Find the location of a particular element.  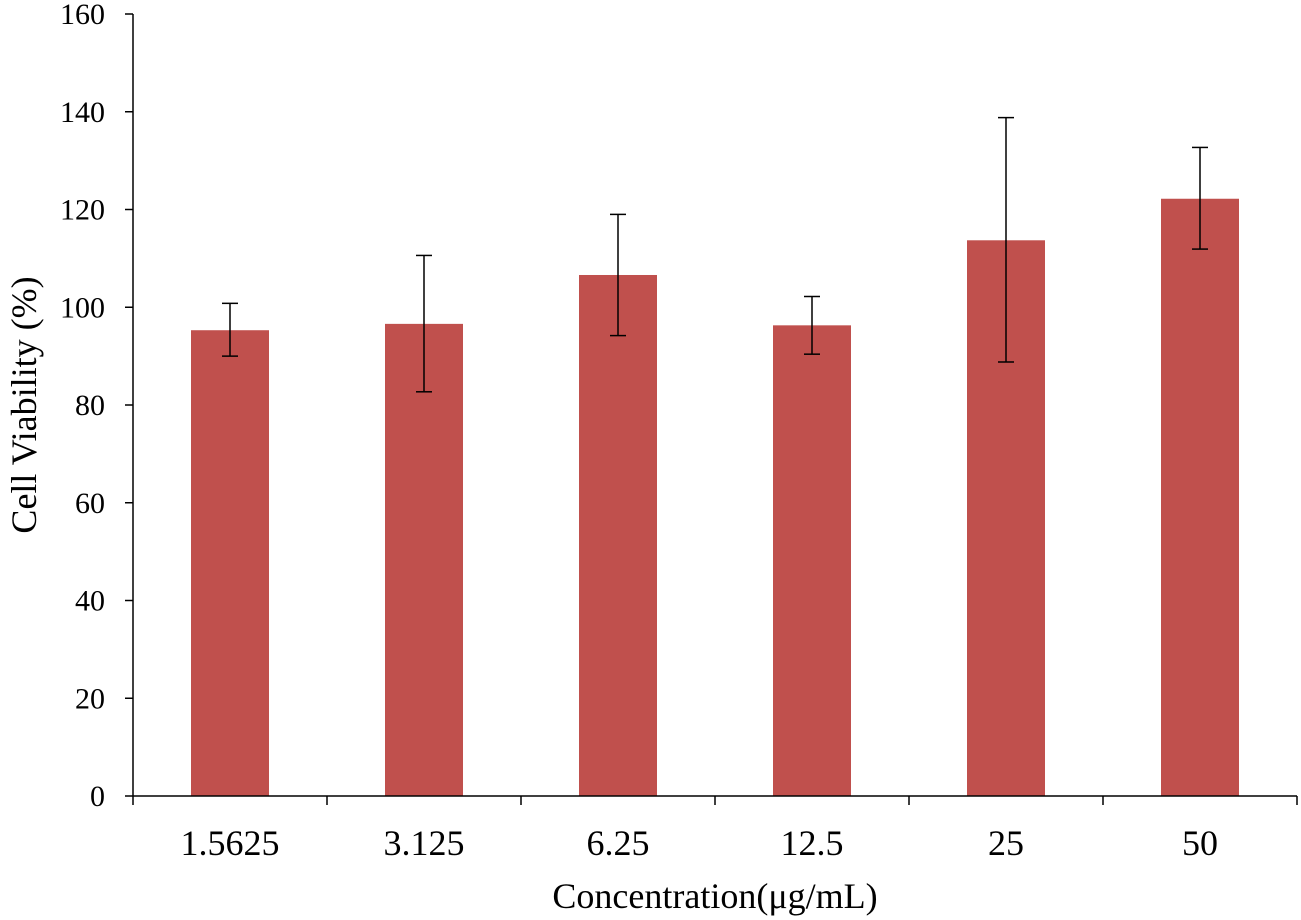

x-tick-label: 3.125 is located at coordinates (424, 843).